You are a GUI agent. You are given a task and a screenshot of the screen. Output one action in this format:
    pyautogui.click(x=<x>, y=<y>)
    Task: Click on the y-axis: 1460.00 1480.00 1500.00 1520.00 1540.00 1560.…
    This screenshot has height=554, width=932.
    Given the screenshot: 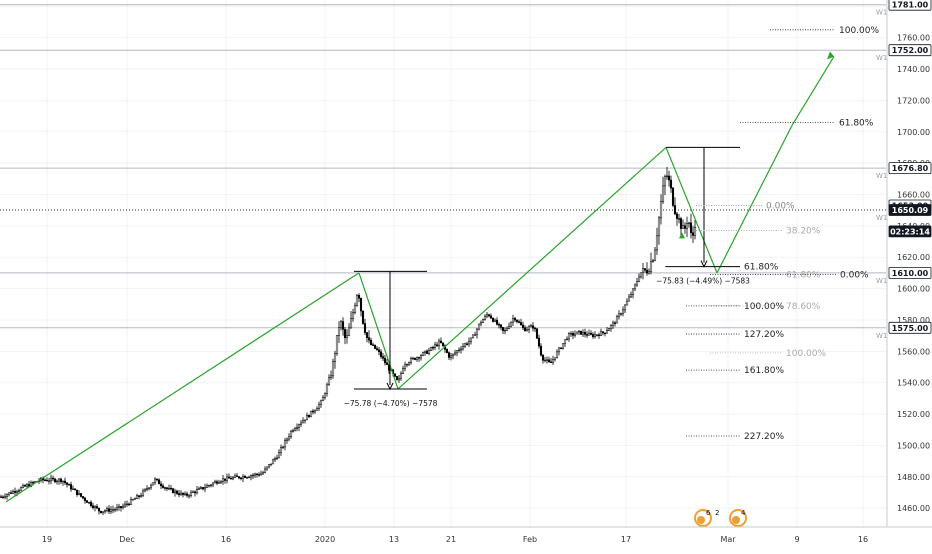 What is the action you would take?
    pyautogui.click(x=909, y=263)
    